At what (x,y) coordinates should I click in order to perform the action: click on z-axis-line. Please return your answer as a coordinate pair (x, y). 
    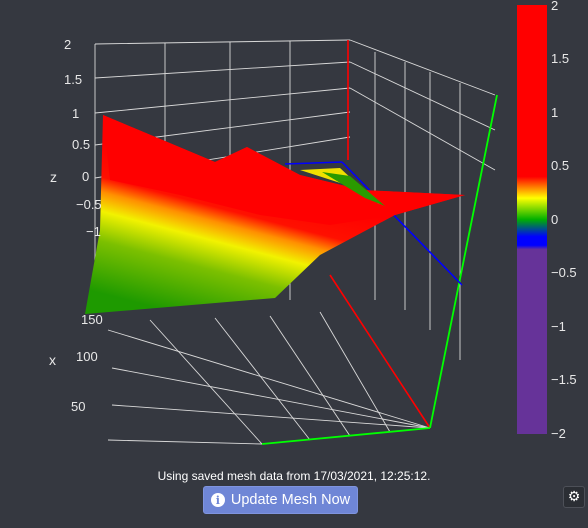
    Looking at the image, I should click on (402, 223).